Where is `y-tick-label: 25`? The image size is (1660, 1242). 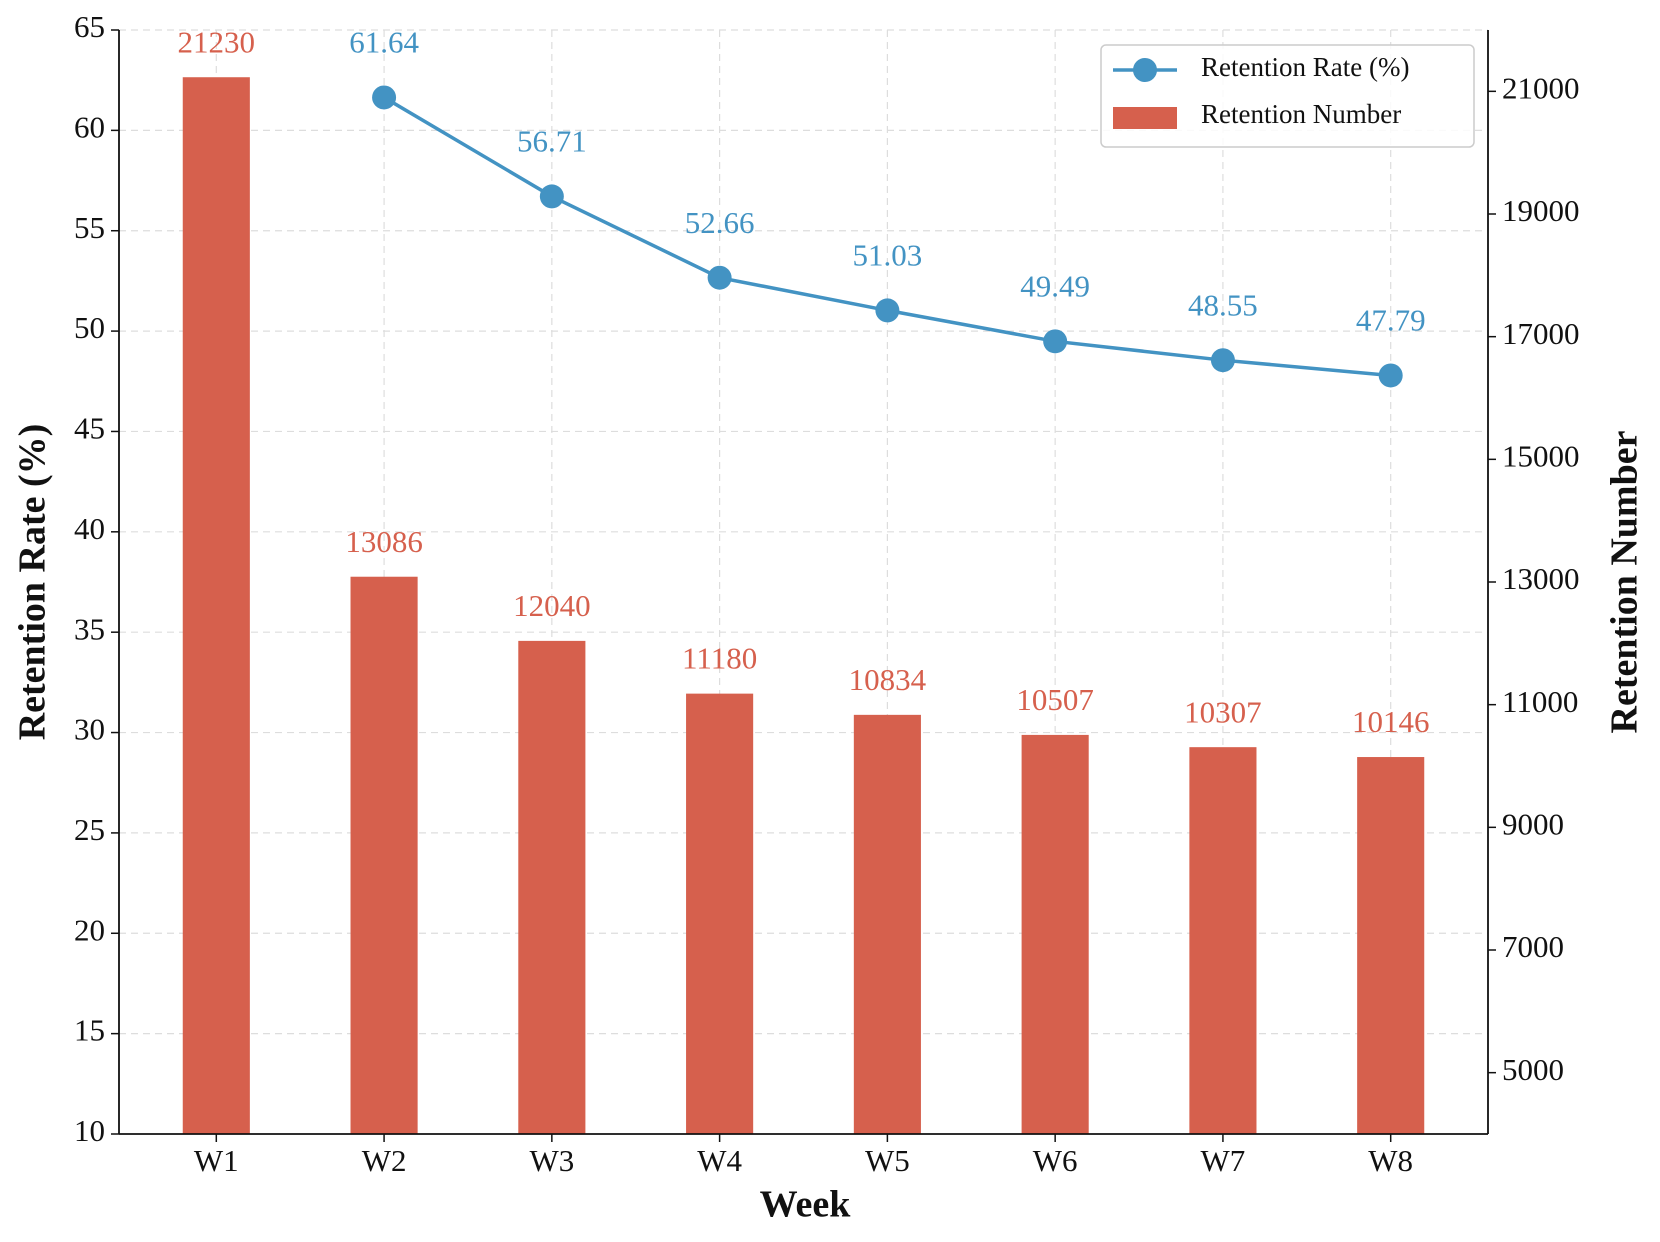
y-tick-label: 25 is located at coordinates (89, 829).